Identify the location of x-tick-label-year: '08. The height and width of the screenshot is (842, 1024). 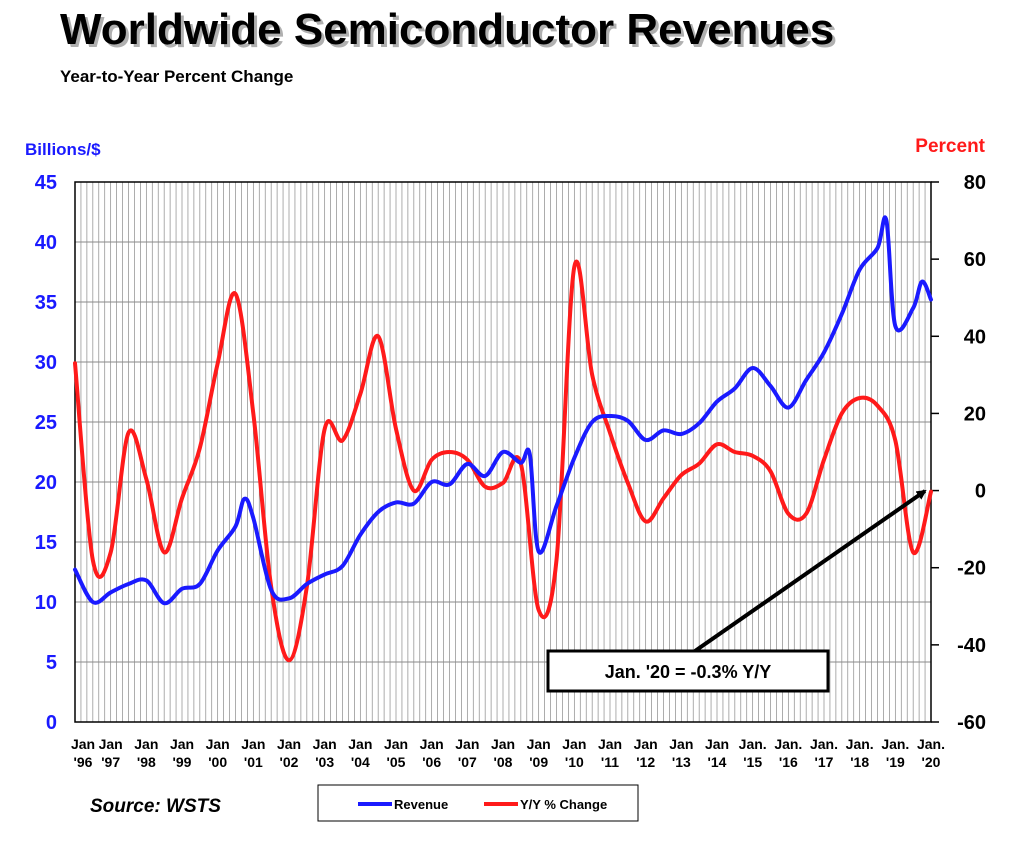
(503, 762).